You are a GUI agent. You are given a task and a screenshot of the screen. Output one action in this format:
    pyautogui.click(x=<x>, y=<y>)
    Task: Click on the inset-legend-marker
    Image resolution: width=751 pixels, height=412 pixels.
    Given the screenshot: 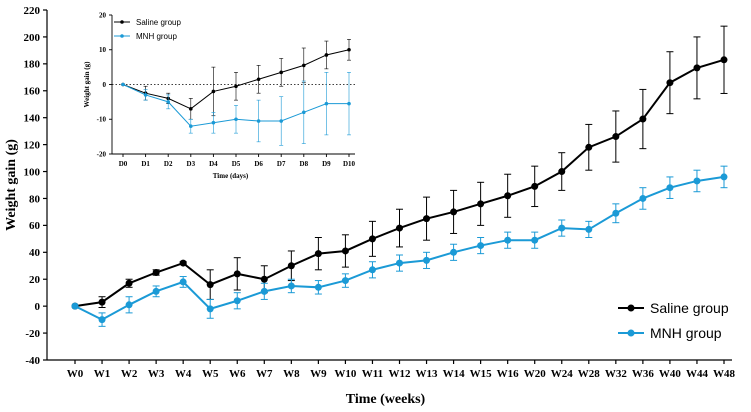 What is the action you would take?
    pyautogui.click(x=122, y=22)
    